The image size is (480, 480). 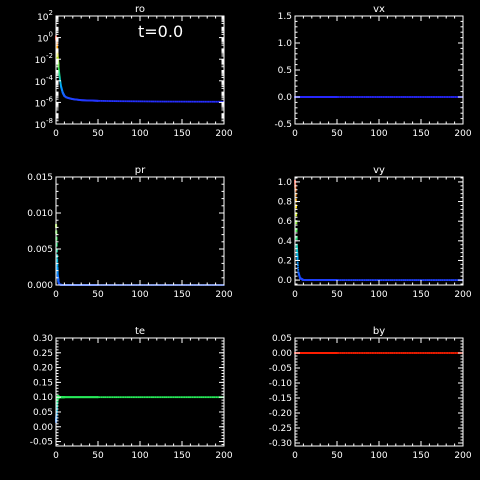 I want to click on series-ro, so click(x=140, y=69).